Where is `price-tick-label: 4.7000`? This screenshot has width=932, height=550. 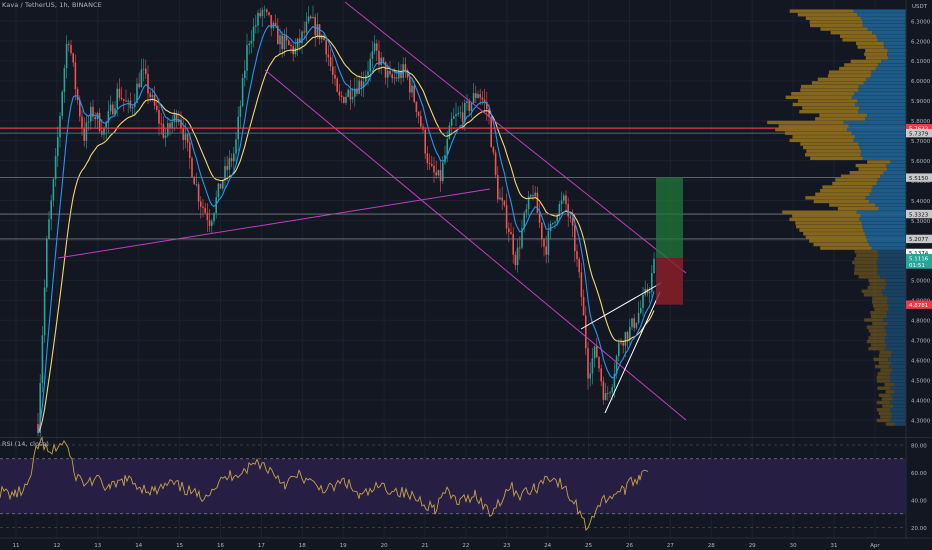
price-tick-label: 4.7000 is located at coordinates (921, 342).